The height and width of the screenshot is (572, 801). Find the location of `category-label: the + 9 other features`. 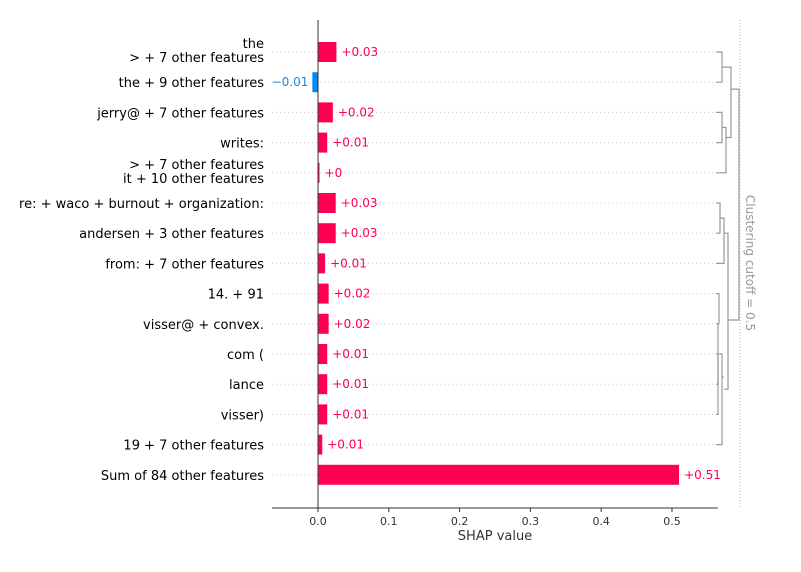

category-label: the + 9 other features is located at coordinates (192, 83).